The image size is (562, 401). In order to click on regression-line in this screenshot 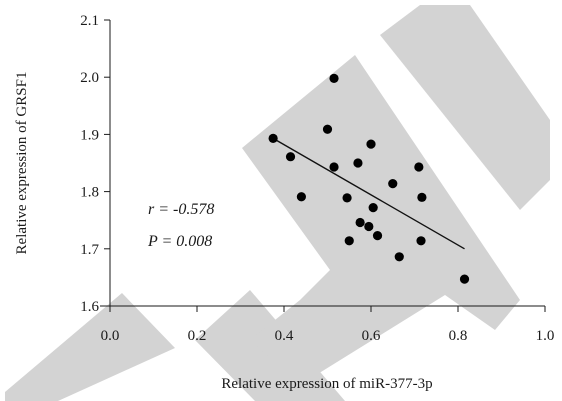, I will do `click(368, 193)`.